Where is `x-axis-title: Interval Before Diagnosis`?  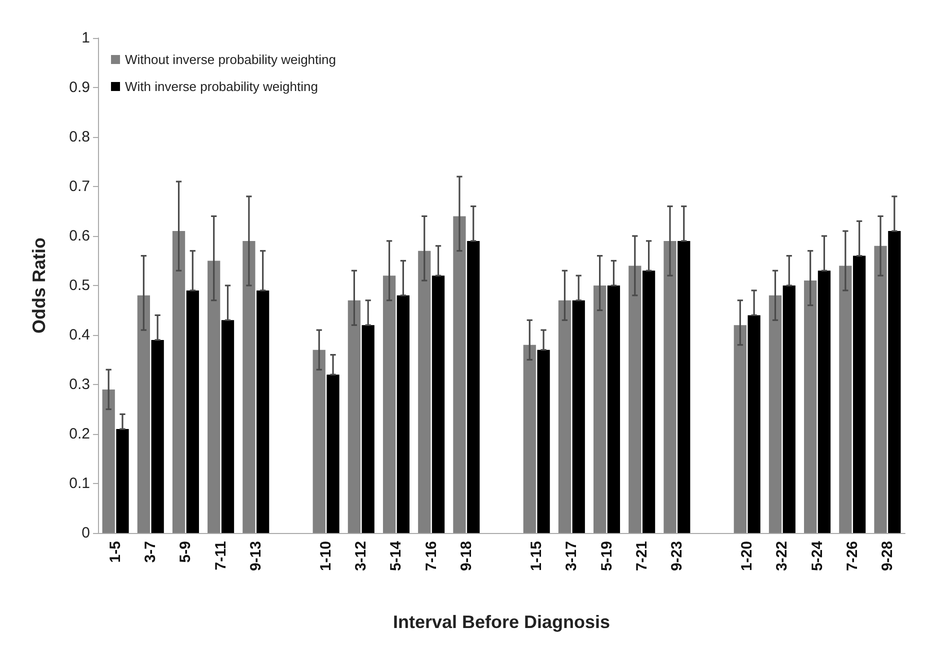
x-axis-title: Interval Before Diagnosis is located at coordinates (501, 622).